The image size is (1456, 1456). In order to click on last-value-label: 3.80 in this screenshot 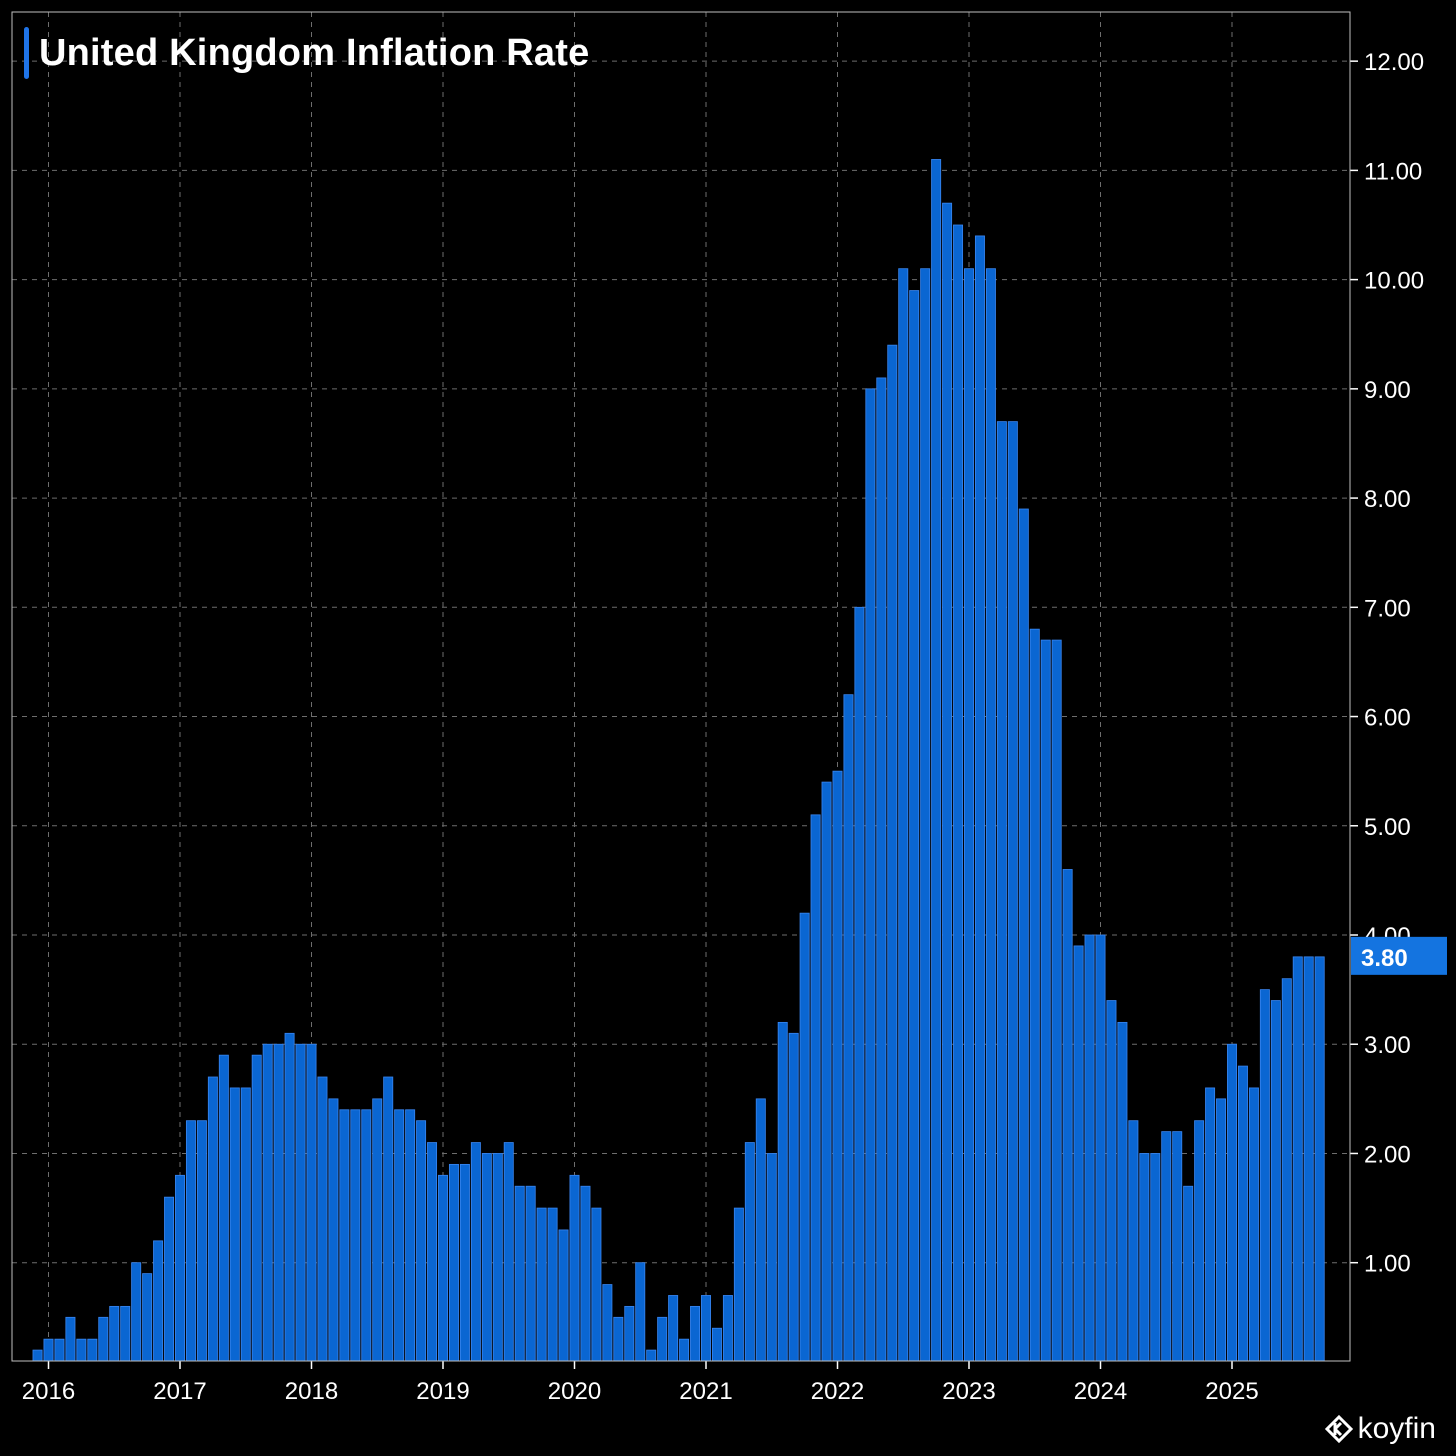, I will do `click(1384, 958)`.